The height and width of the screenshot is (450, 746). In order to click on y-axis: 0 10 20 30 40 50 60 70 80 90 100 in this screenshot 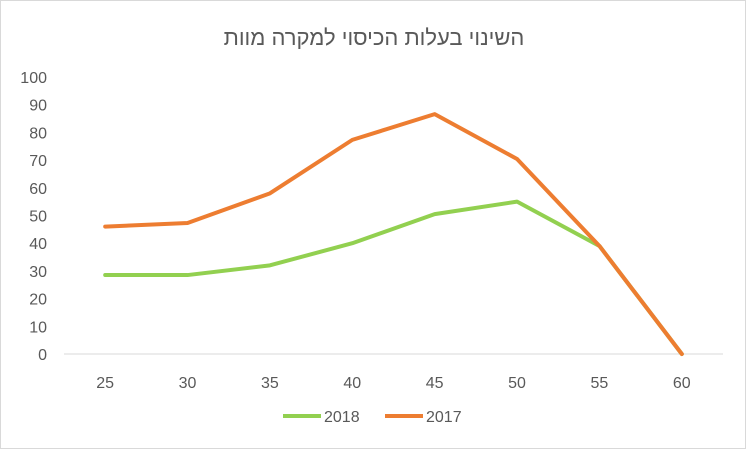, I will do `click(33, 217)`.